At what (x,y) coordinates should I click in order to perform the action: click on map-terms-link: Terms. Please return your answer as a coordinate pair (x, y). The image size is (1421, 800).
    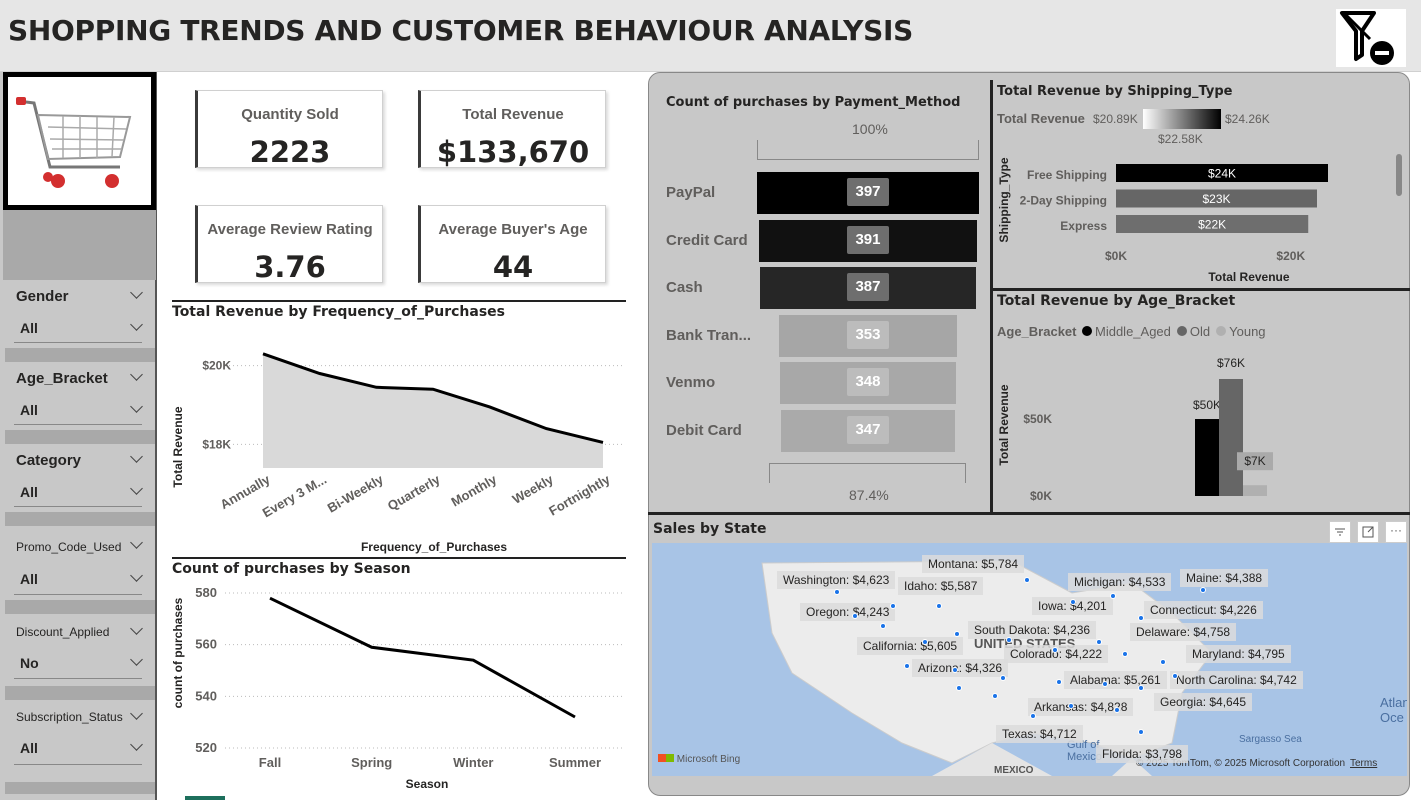
    Looking at the image, I should click on (1364, 763).